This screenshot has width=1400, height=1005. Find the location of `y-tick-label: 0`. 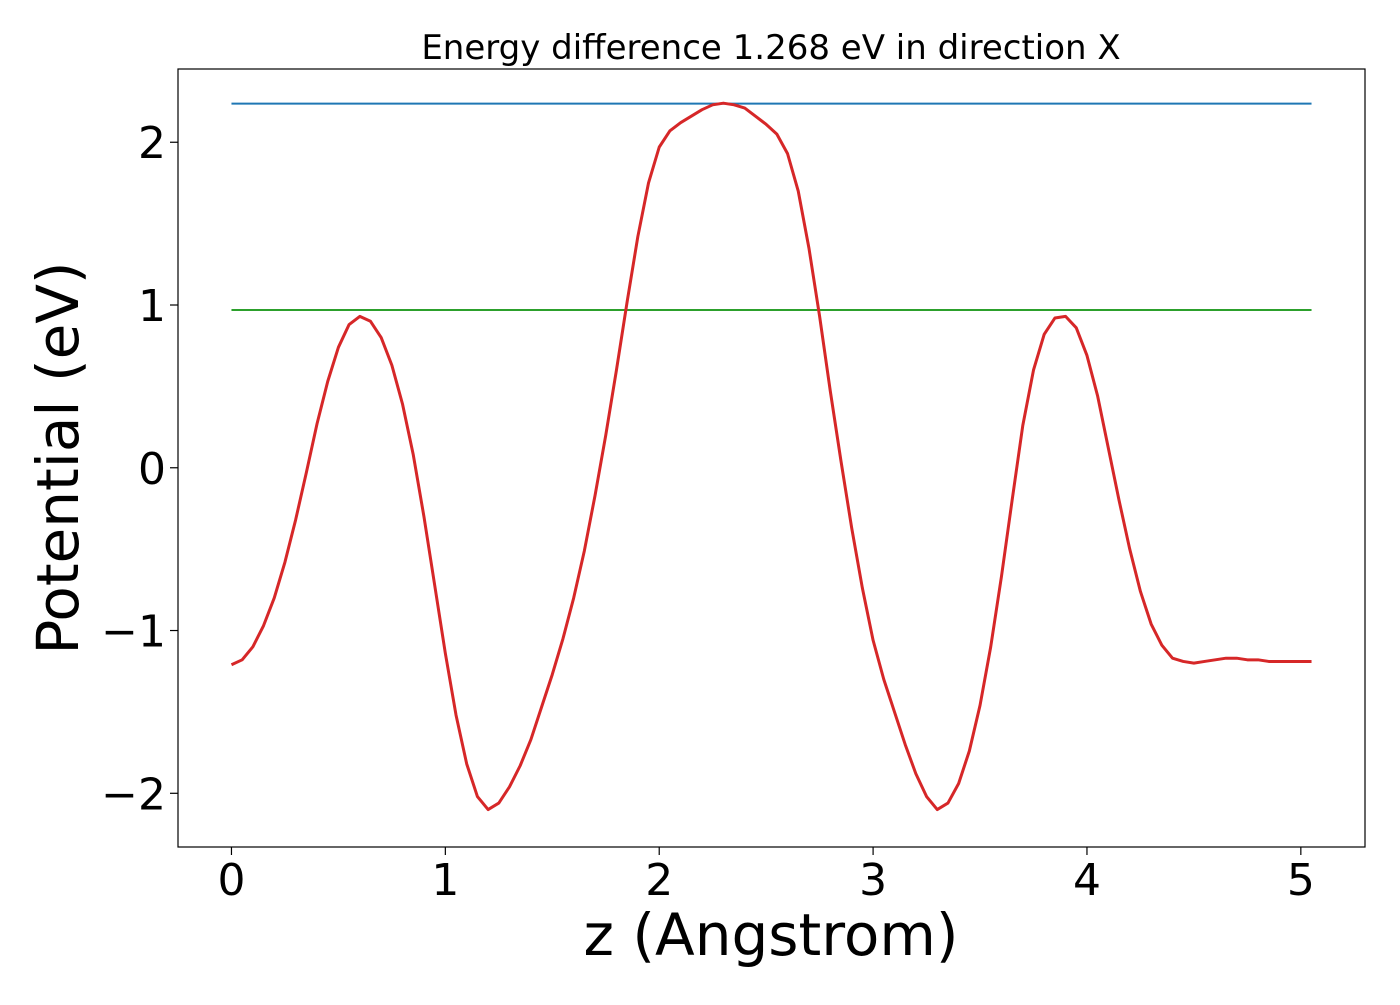

y-tick-label: 0 is located at coordinates (152, 469).